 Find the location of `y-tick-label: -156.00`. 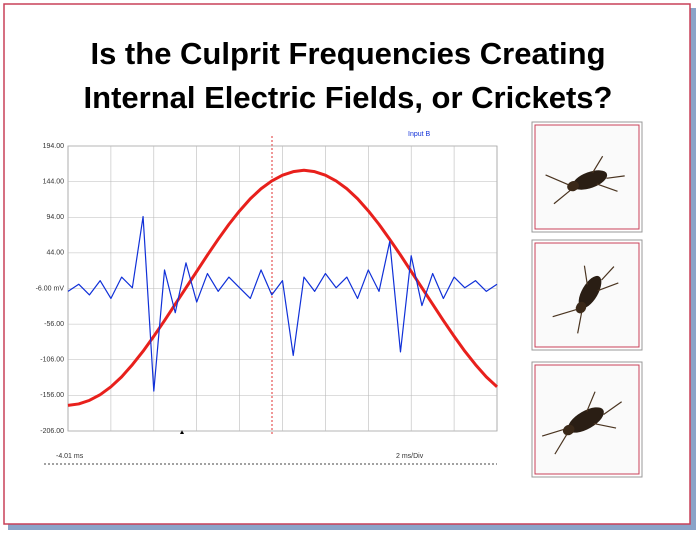

y-tick-label: -156.00 is located at coordinates (52, 395).